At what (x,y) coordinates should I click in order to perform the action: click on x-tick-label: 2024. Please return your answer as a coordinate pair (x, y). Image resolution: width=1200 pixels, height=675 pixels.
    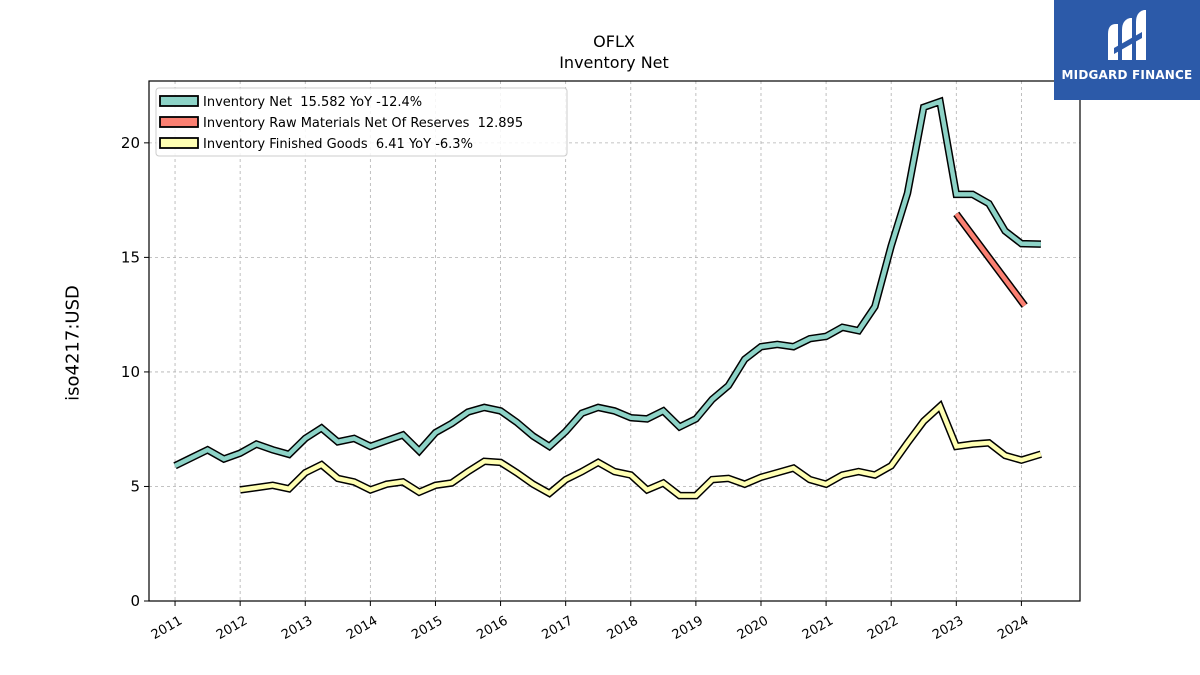
    Looking at the image, I should click on (1013, 628).